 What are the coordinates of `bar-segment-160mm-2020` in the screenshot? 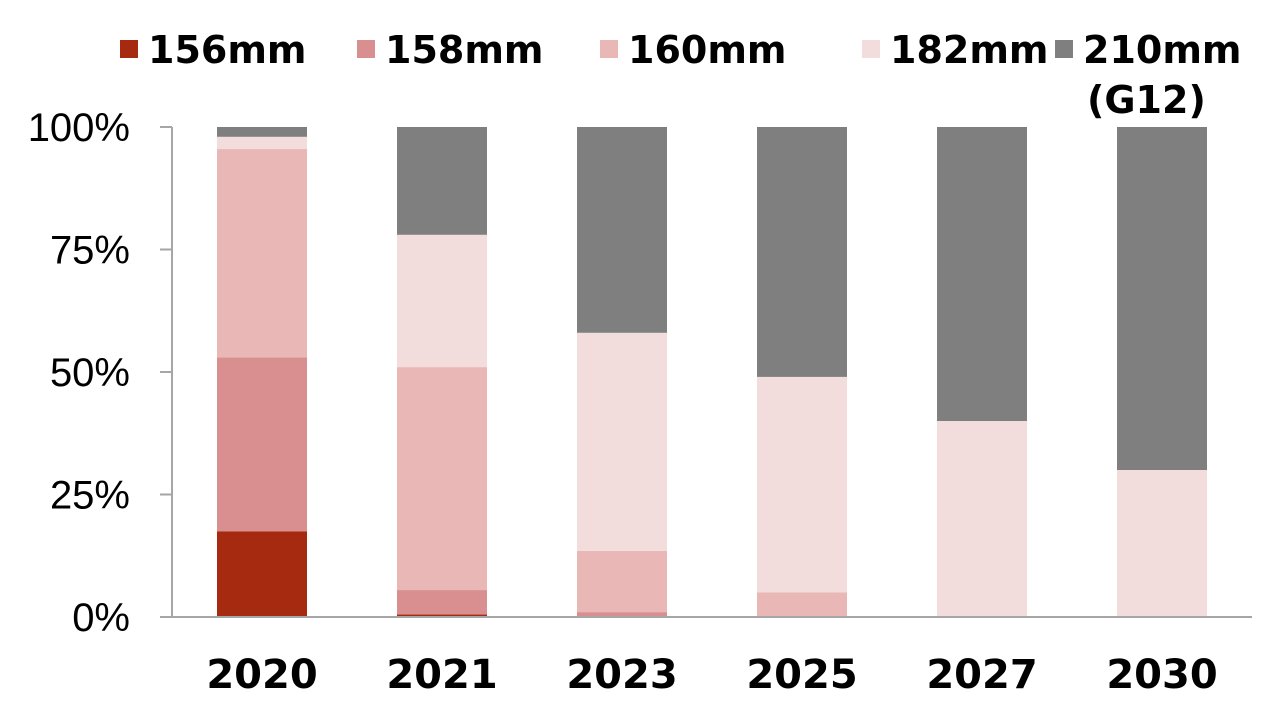 It's located at (262, 253).